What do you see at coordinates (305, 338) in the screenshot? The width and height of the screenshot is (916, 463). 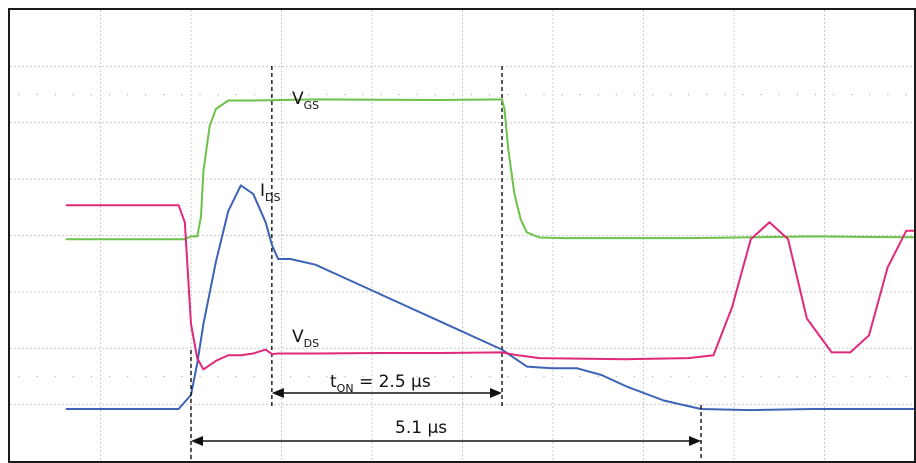 I see `series-label-vds: VDS` at bounding box center [305, 338].